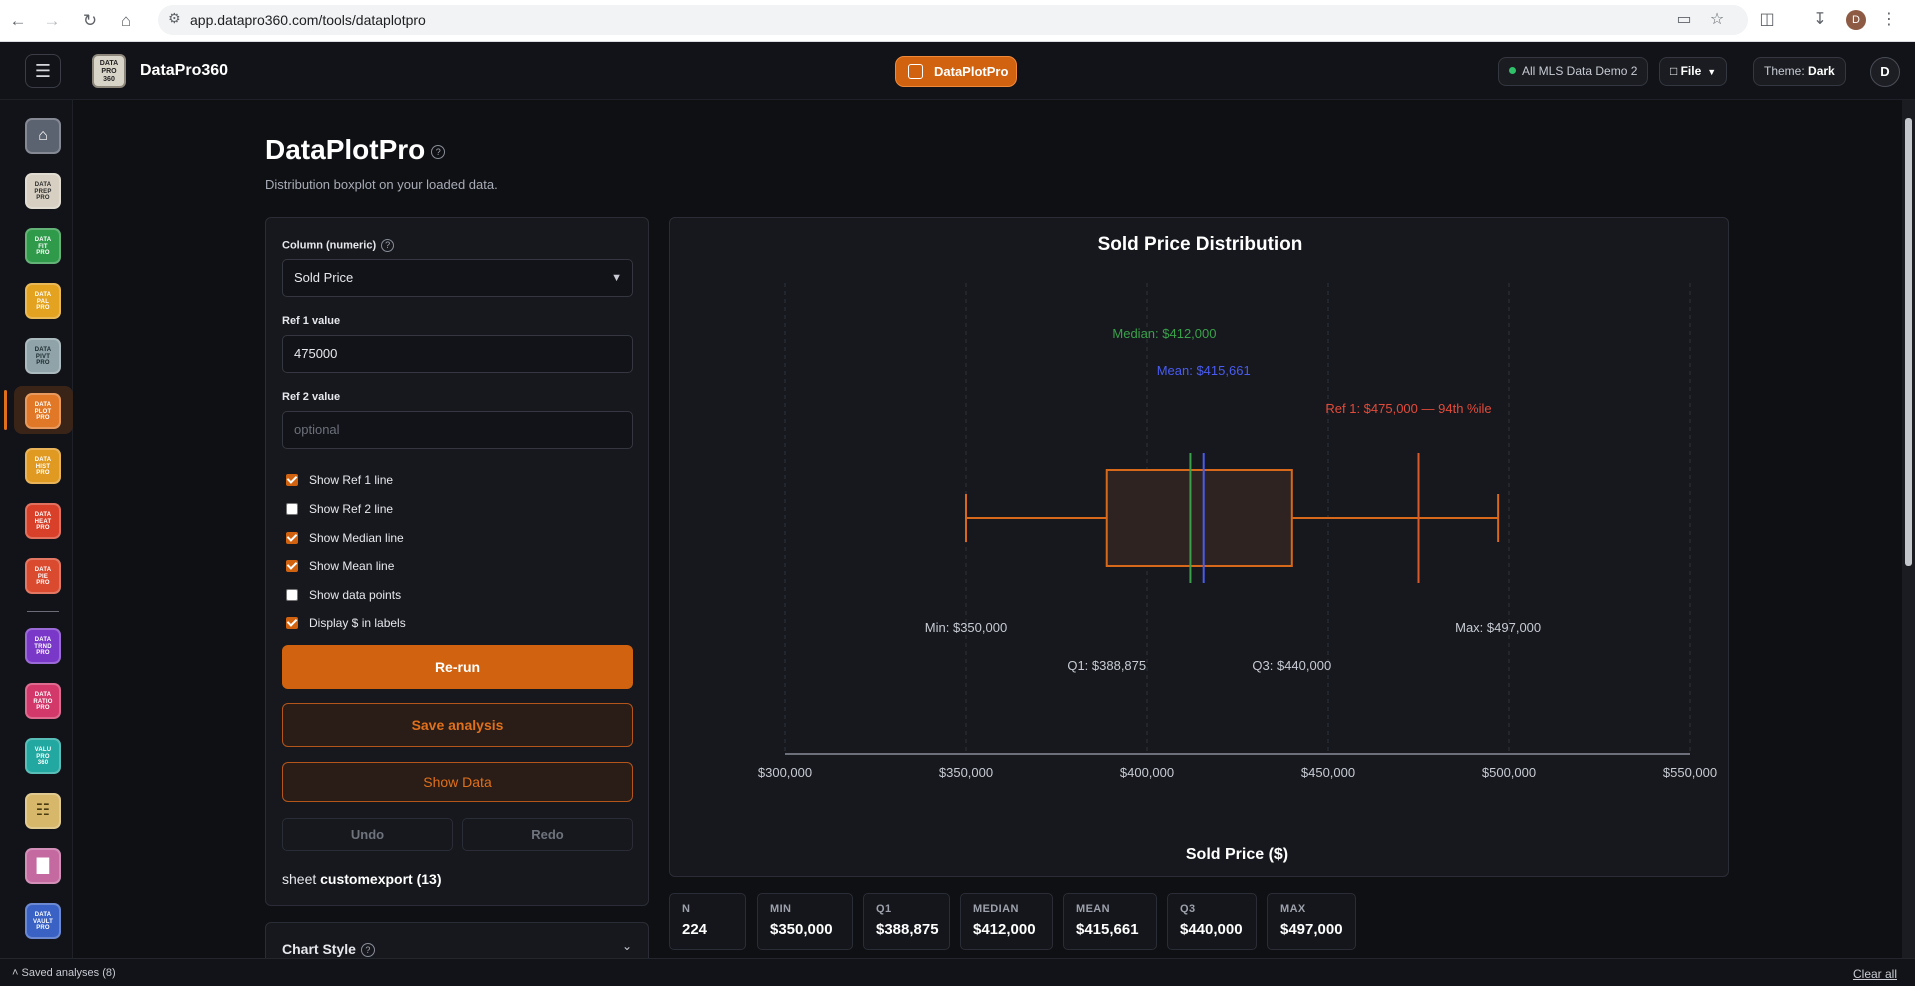 This screenshot has width=1915, height=986. I want to click on stat-value: 224, so click(695, 929).